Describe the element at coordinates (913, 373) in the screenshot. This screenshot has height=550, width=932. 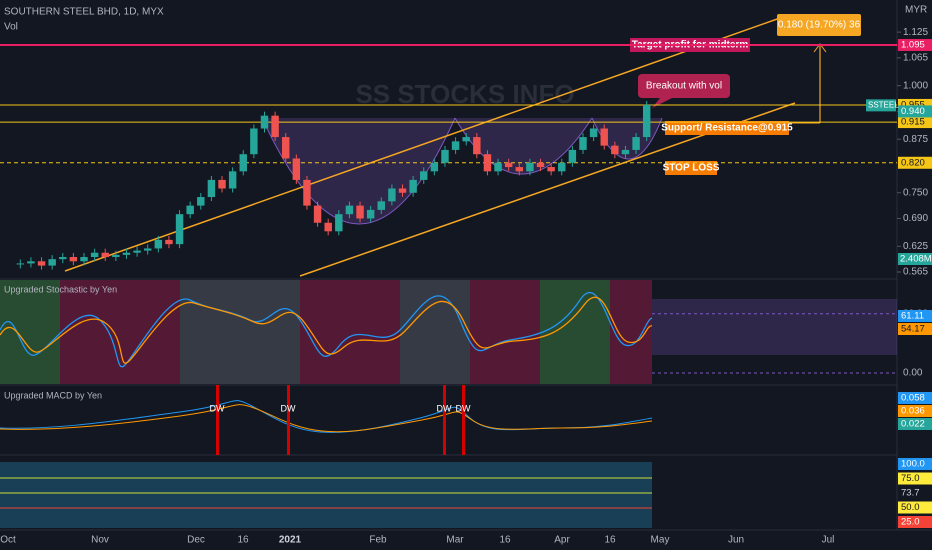
I see `stoch-tick-label: 0.00` at that location.